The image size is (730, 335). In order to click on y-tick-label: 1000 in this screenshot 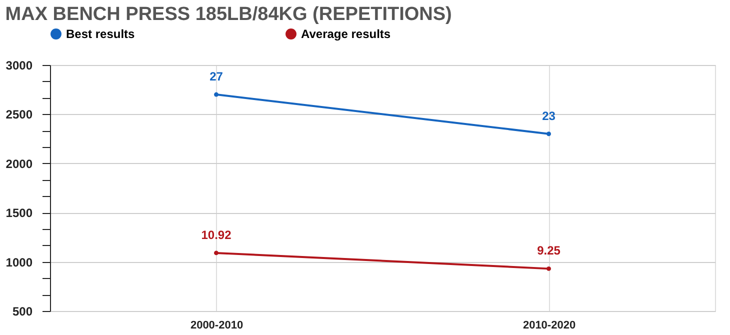, I will do `click(19, 262)`.